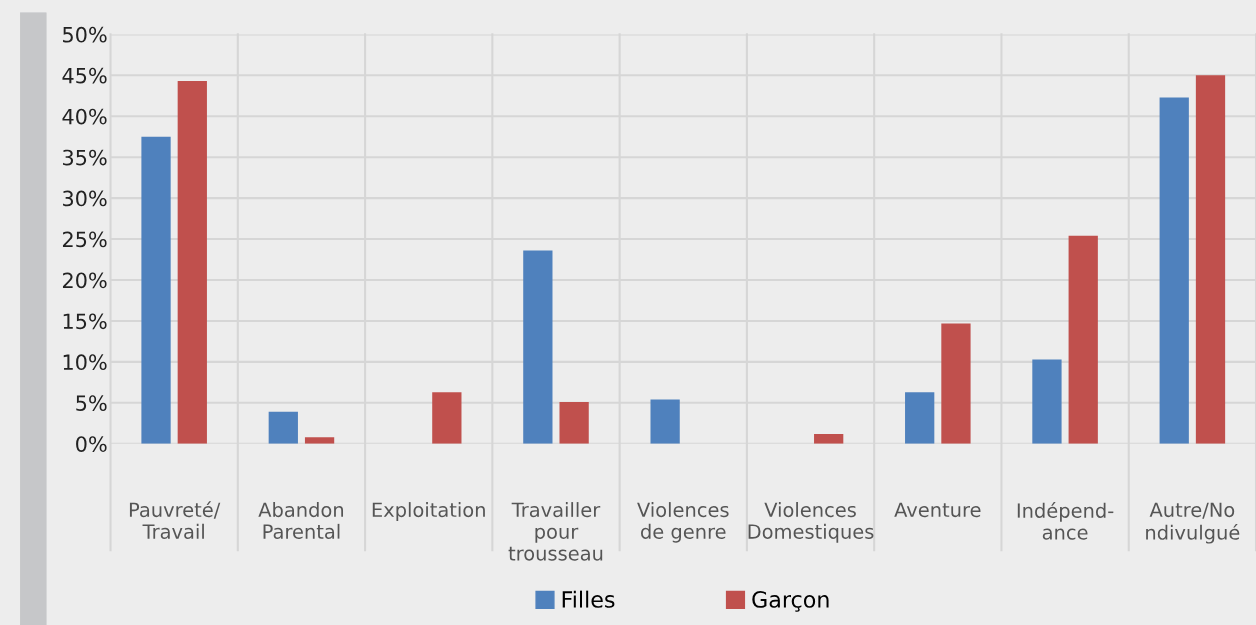 The height and width of the screenshot is (625, 1256). Describe the element at coordinates (175, 520) in the screenshot. I see `x-tick-label: Pauvreté/ Travail` at that location.